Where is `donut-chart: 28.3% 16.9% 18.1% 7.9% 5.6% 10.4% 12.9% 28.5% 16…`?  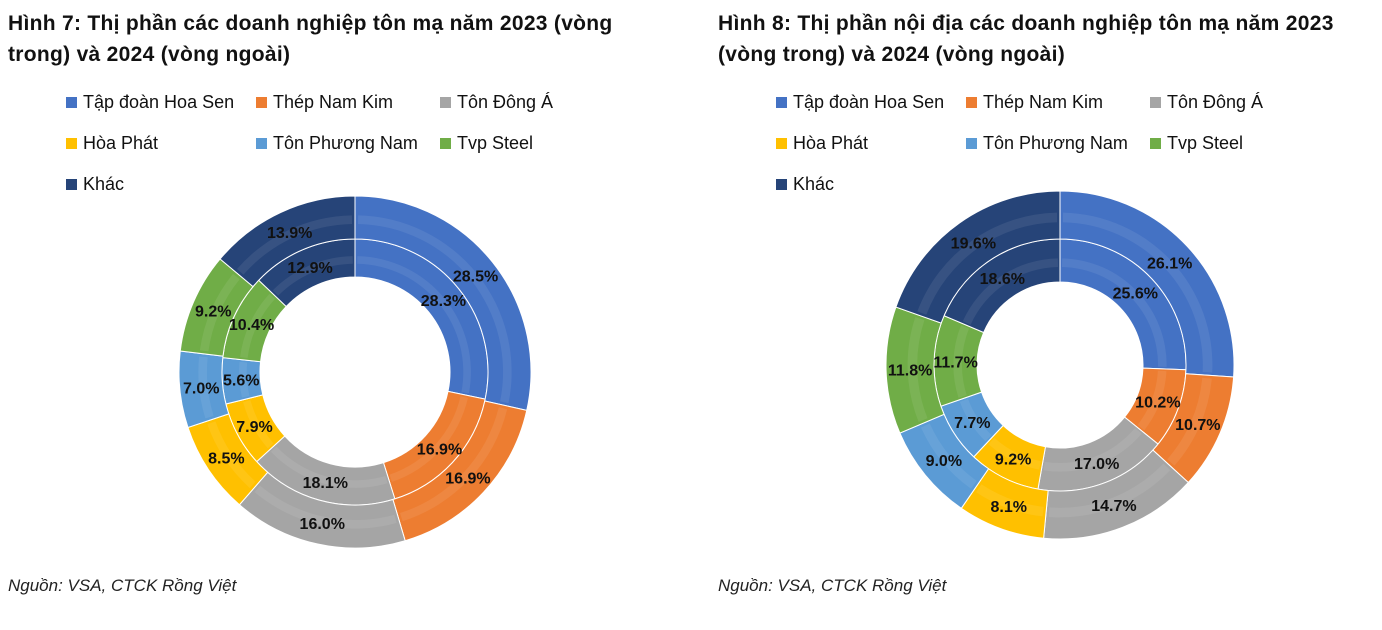 donut-chart: 28.3% 16.9% 18.1% 7.9% 5.6% 10.4% 12.9% 28.5% 16… is located at coordinates (355, 372).